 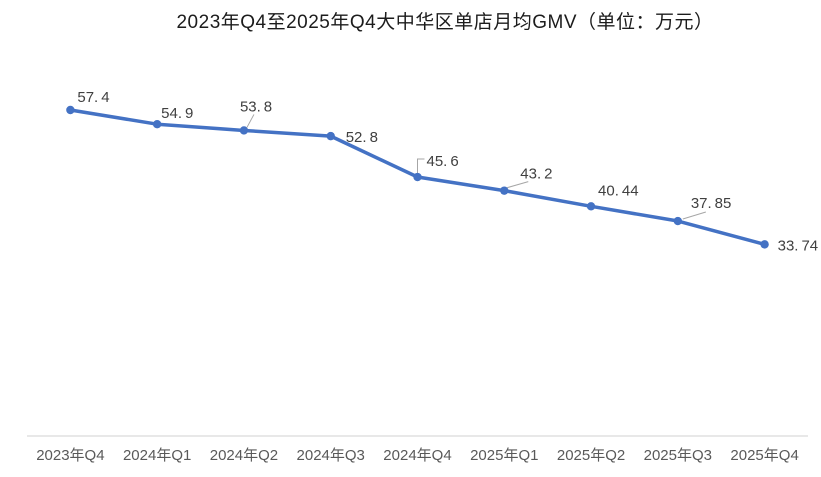 I want to click on data-label: 43. 2, so click(x=536, y=174).